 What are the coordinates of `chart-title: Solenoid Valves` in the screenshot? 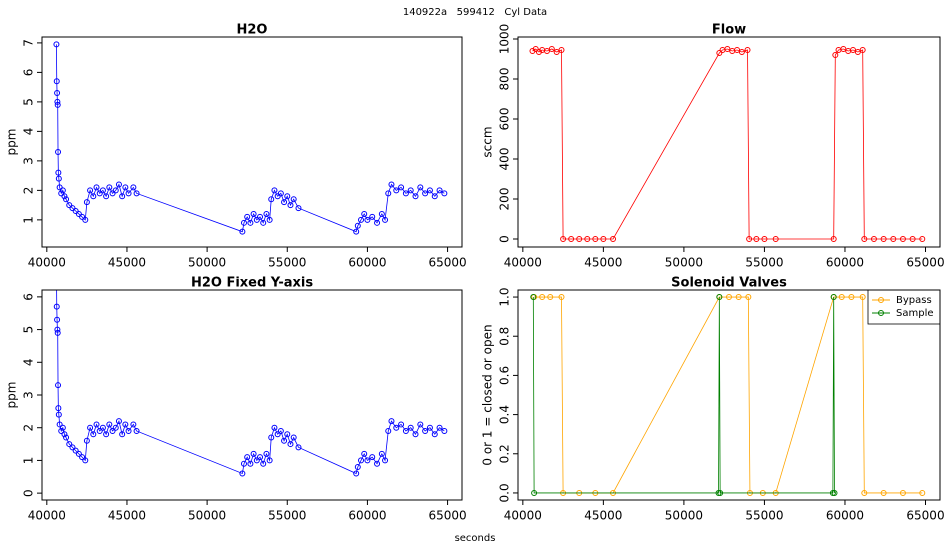 It's located at (729, 283).